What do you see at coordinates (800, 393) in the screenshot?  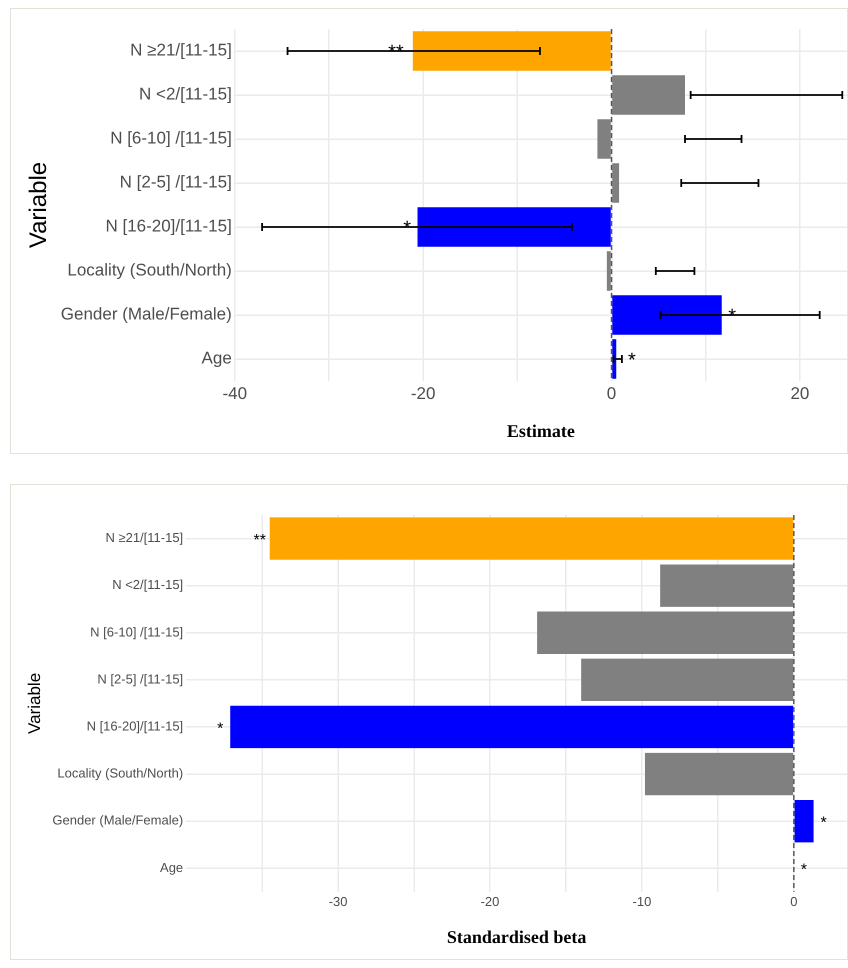 I see `x-tick-label: 20` at bounding box center [800, 393].